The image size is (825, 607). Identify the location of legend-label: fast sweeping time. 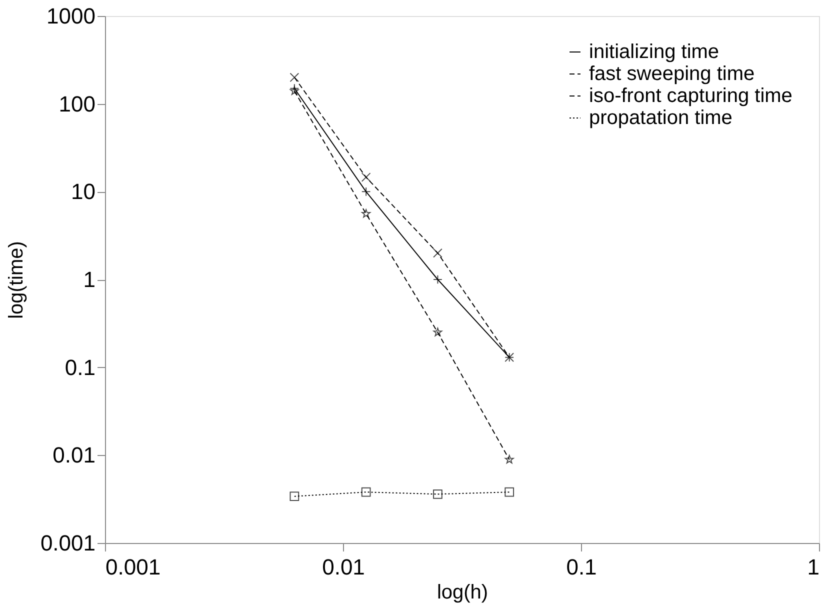
(672, 74).